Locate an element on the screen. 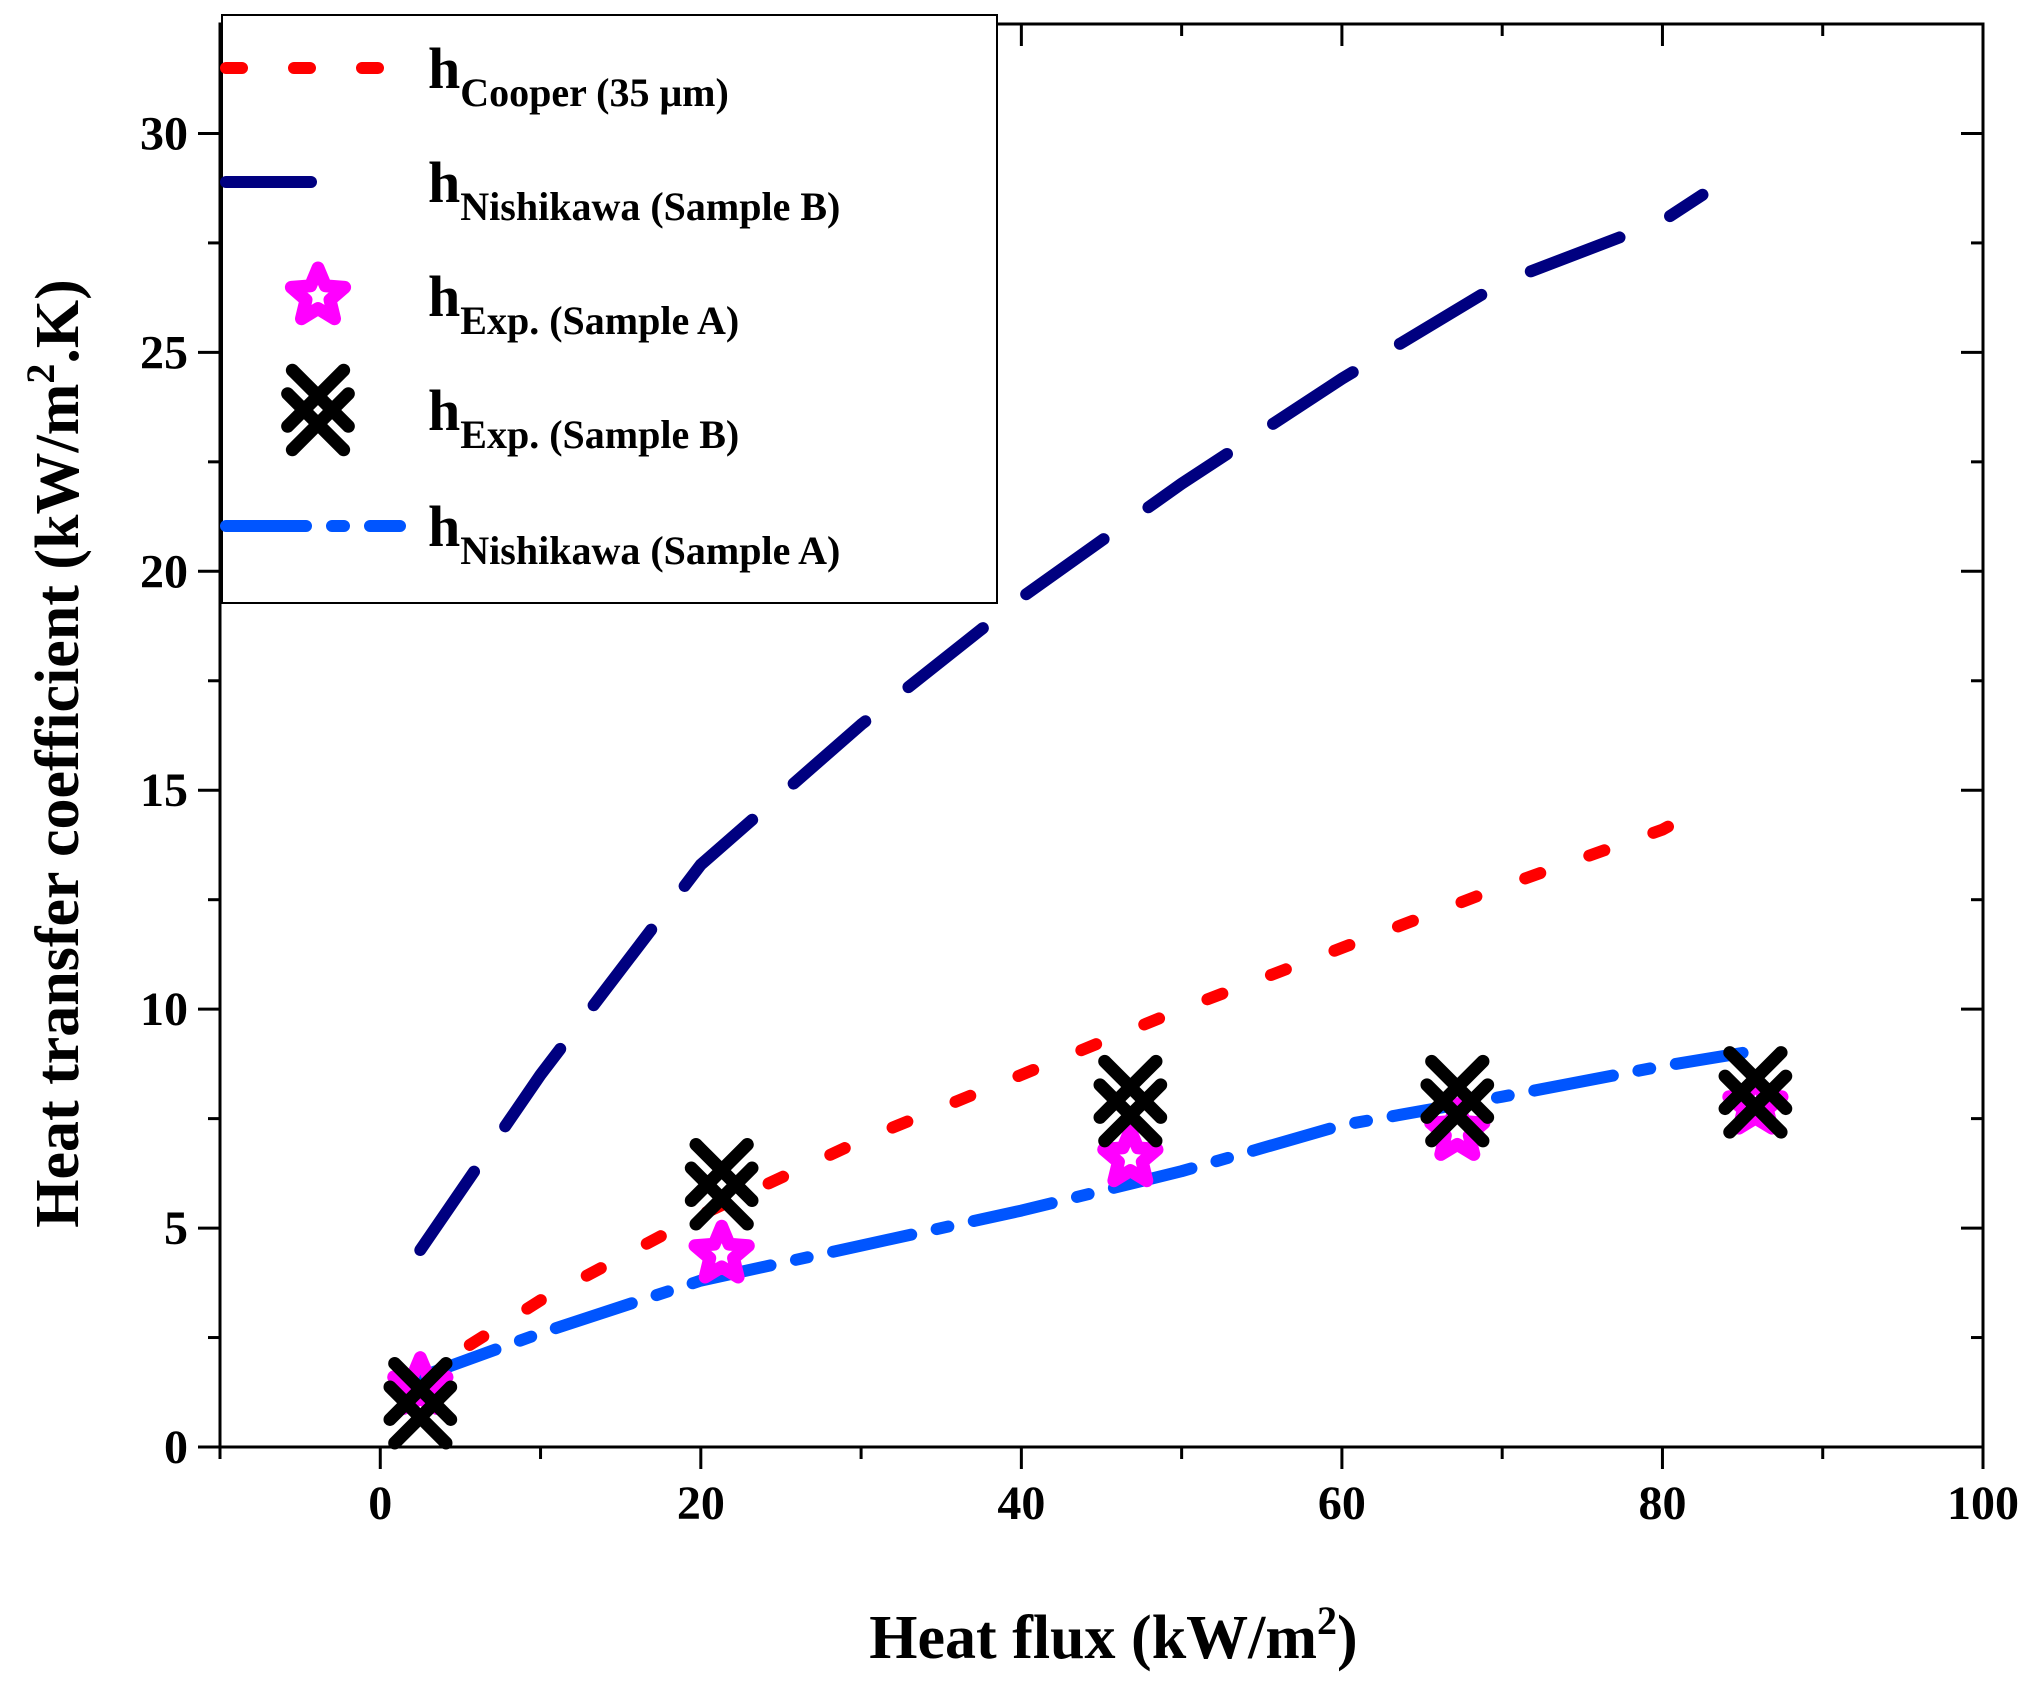  legend-entry-nishikawa-b: hNishikawa (Sample B) is located at coordinates (530, 189).